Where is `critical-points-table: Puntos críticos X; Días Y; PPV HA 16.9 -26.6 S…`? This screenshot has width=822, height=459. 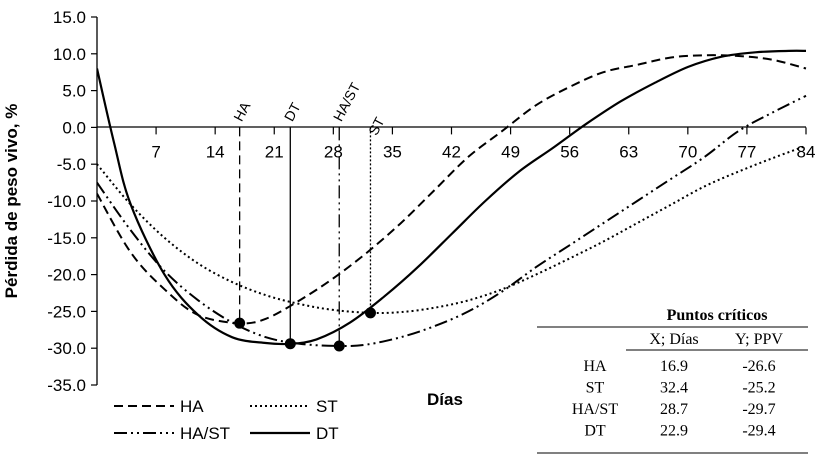 critical-points-table: Puntos críticos X; Días Y; PPV HA 16.9 -26.6 S… is located at coordinates (672, 380).